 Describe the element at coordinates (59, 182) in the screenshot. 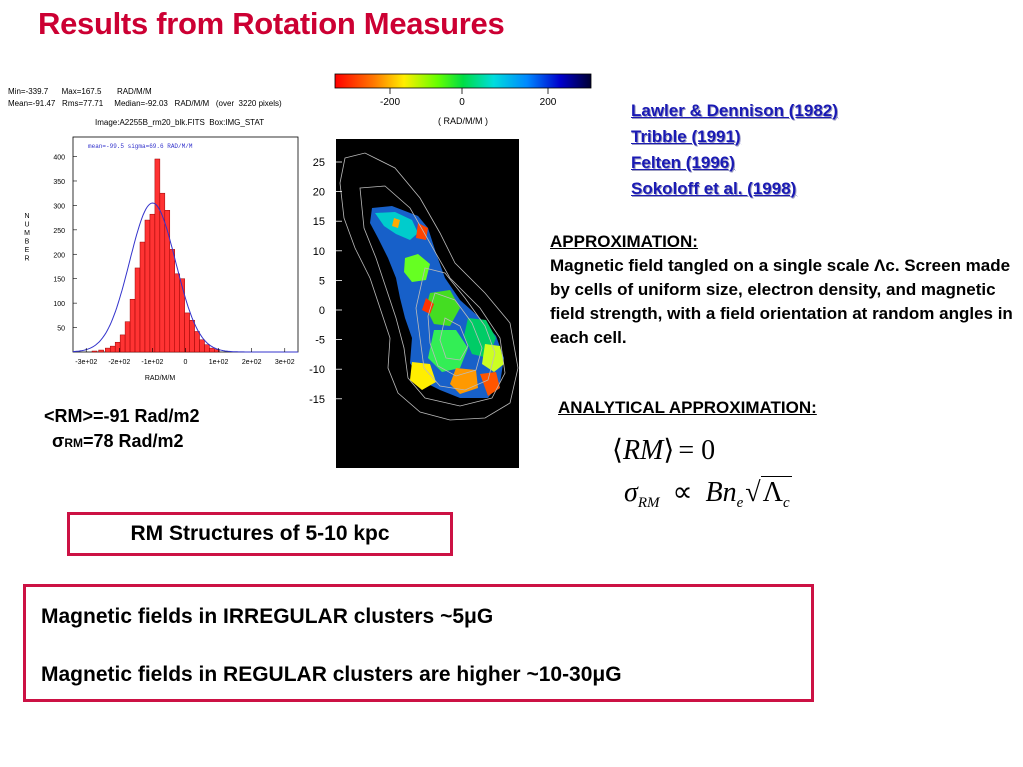

I see `histogram-y-tick-label: 350` at that location.